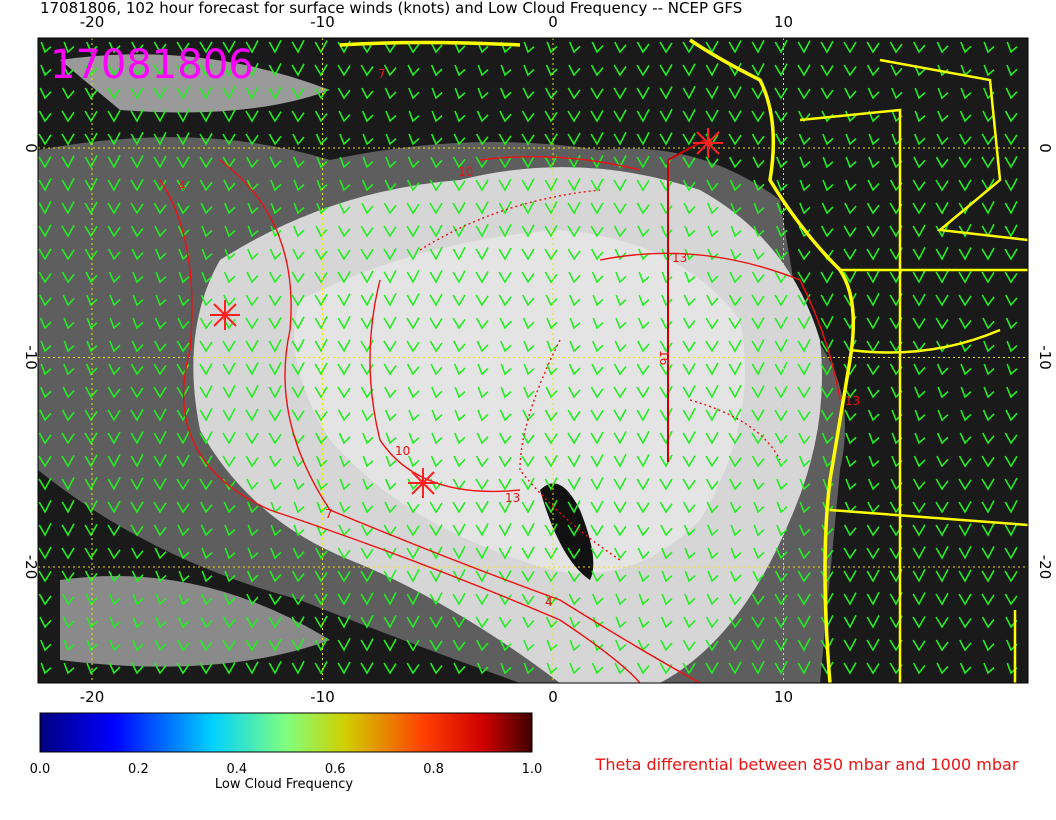 The height and width of the screenshot is (820, 1056). Describe the element at coordinates (92, 697) in the screenshot. I see `lon-label-bottom: -20` at that location.